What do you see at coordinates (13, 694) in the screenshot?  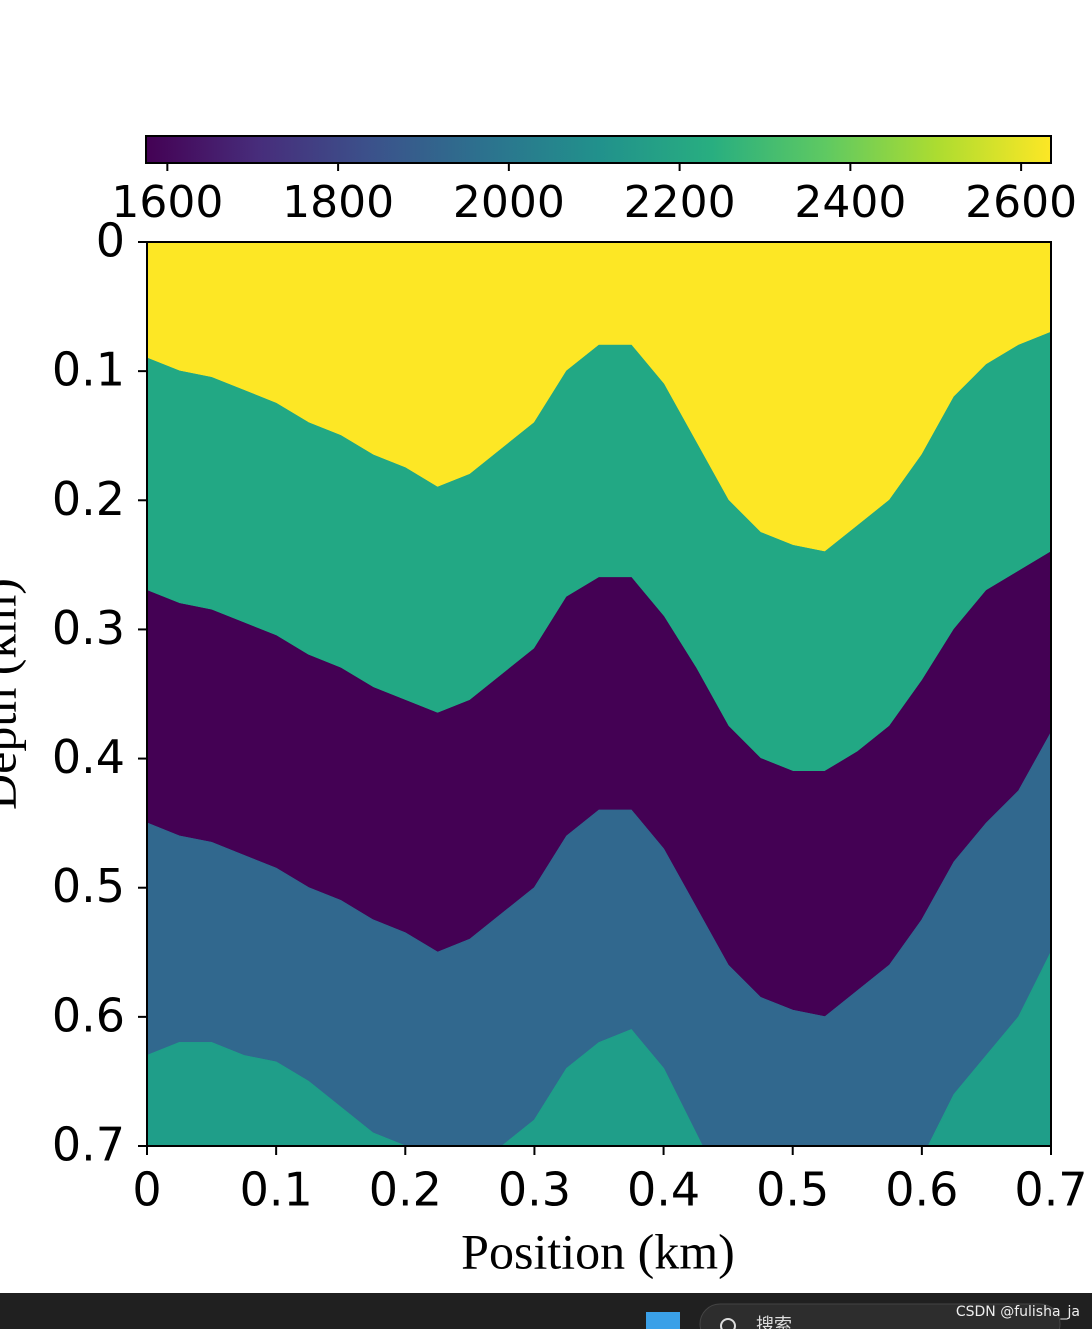 I see `y-axis-label: Depth (km)` at bounding box center [13, 694].